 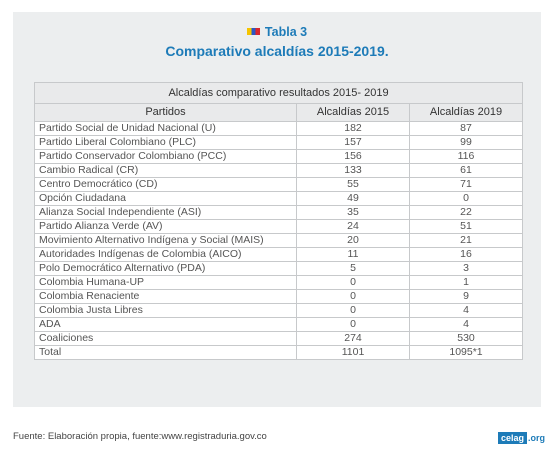 I want to click on table-header-row: Partidos Alcaldías 2015 Alcaldías 2019, so click(x=279, y=112).